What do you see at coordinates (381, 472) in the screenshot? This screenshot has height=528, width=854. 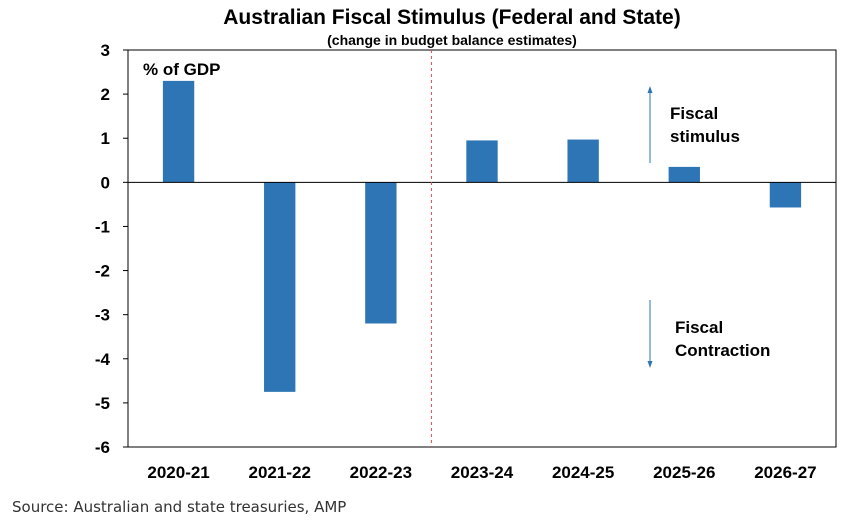 I see `x-tick-label: 2022-23` at bounding box center [381, 472].